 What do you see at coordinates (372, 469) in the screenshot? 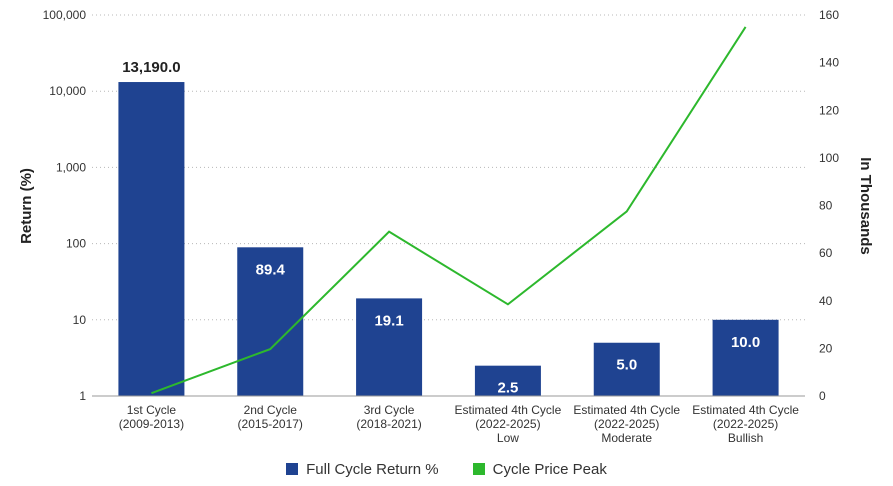
I see `legend-label-bar: Full Cycle Return %` at bounding box center [372, 469].